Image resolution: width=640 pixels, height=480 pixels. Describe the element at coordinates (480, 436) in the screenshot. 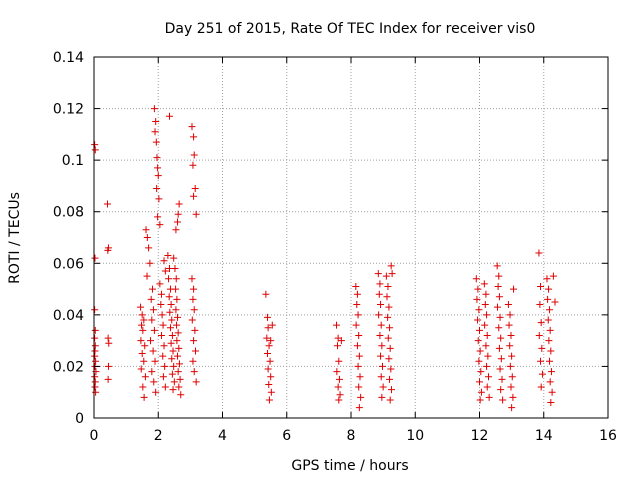

I see `x-tick-label: 12` at that location.